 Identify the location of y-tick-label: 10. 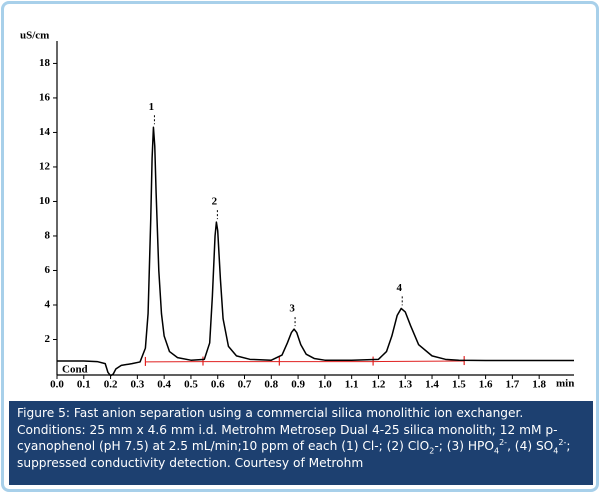
(45, 201).